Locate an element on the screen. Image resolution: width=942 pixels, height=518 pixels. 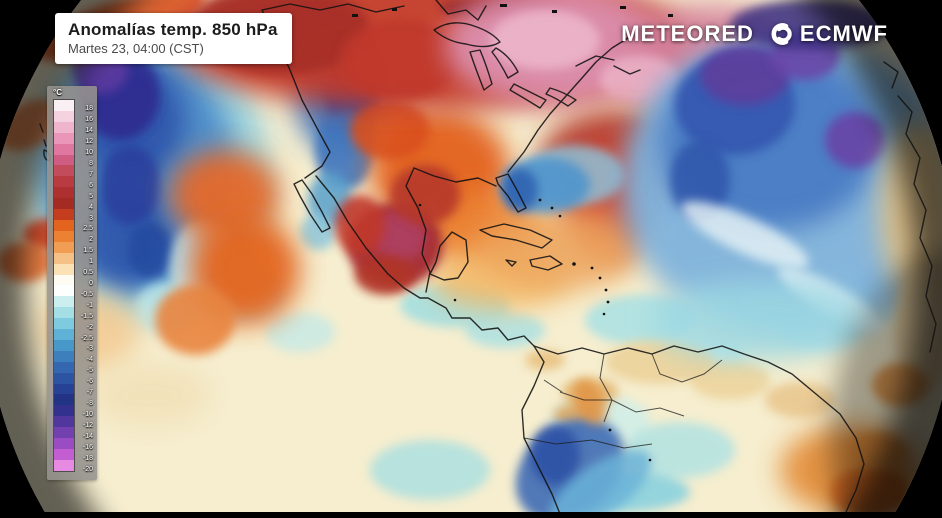
legend-tick-label: -10 is located at coordinates (87, 414).